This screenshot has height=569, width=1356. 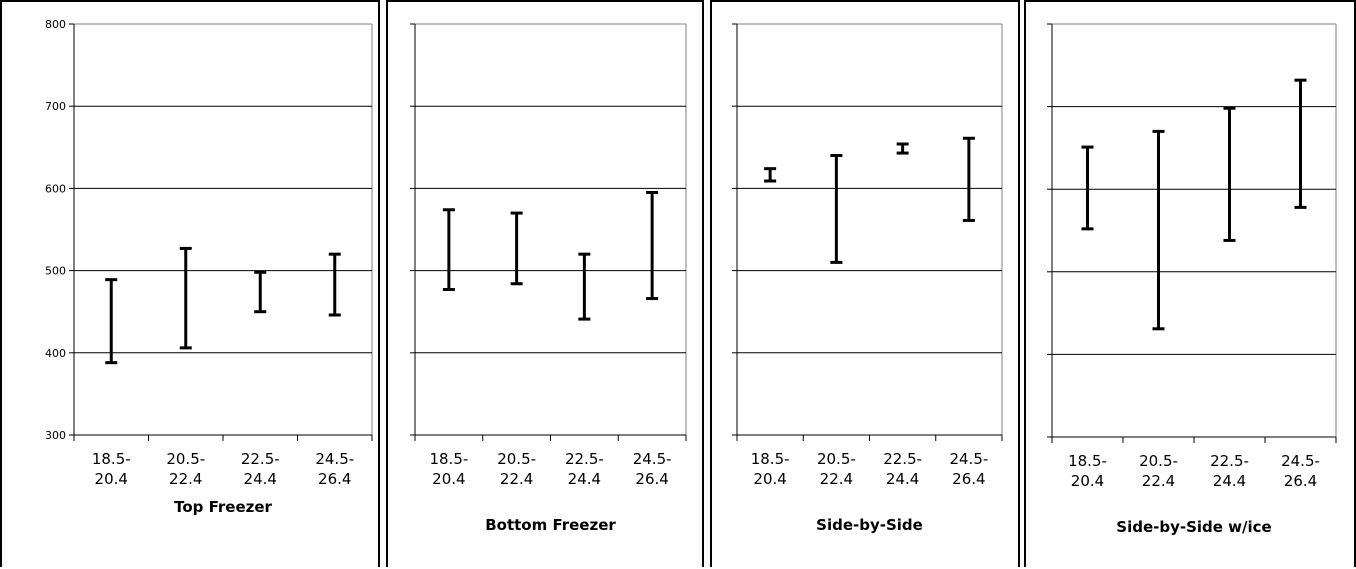 What do you see at coordinates (55, 353) in the screenshot?
I see `y-tick-label: 400` at bounding box center [55, 353].